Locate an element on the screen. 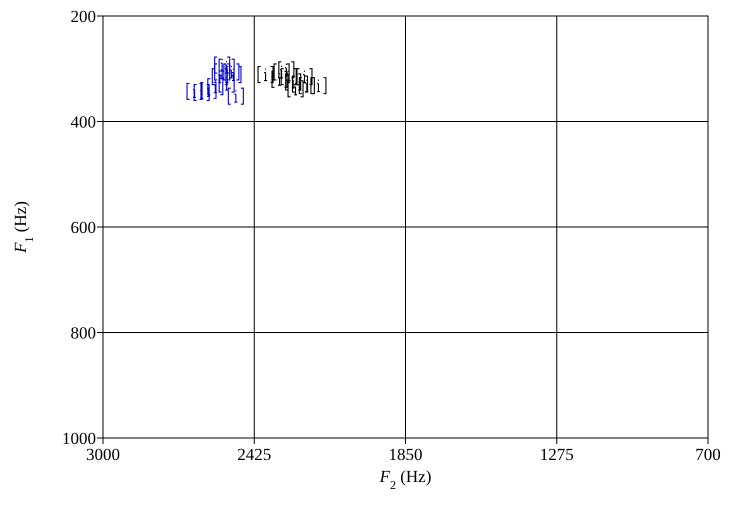 The image size is (755, 505). y-tick-label: 400 is located at coordinates (83, 122).